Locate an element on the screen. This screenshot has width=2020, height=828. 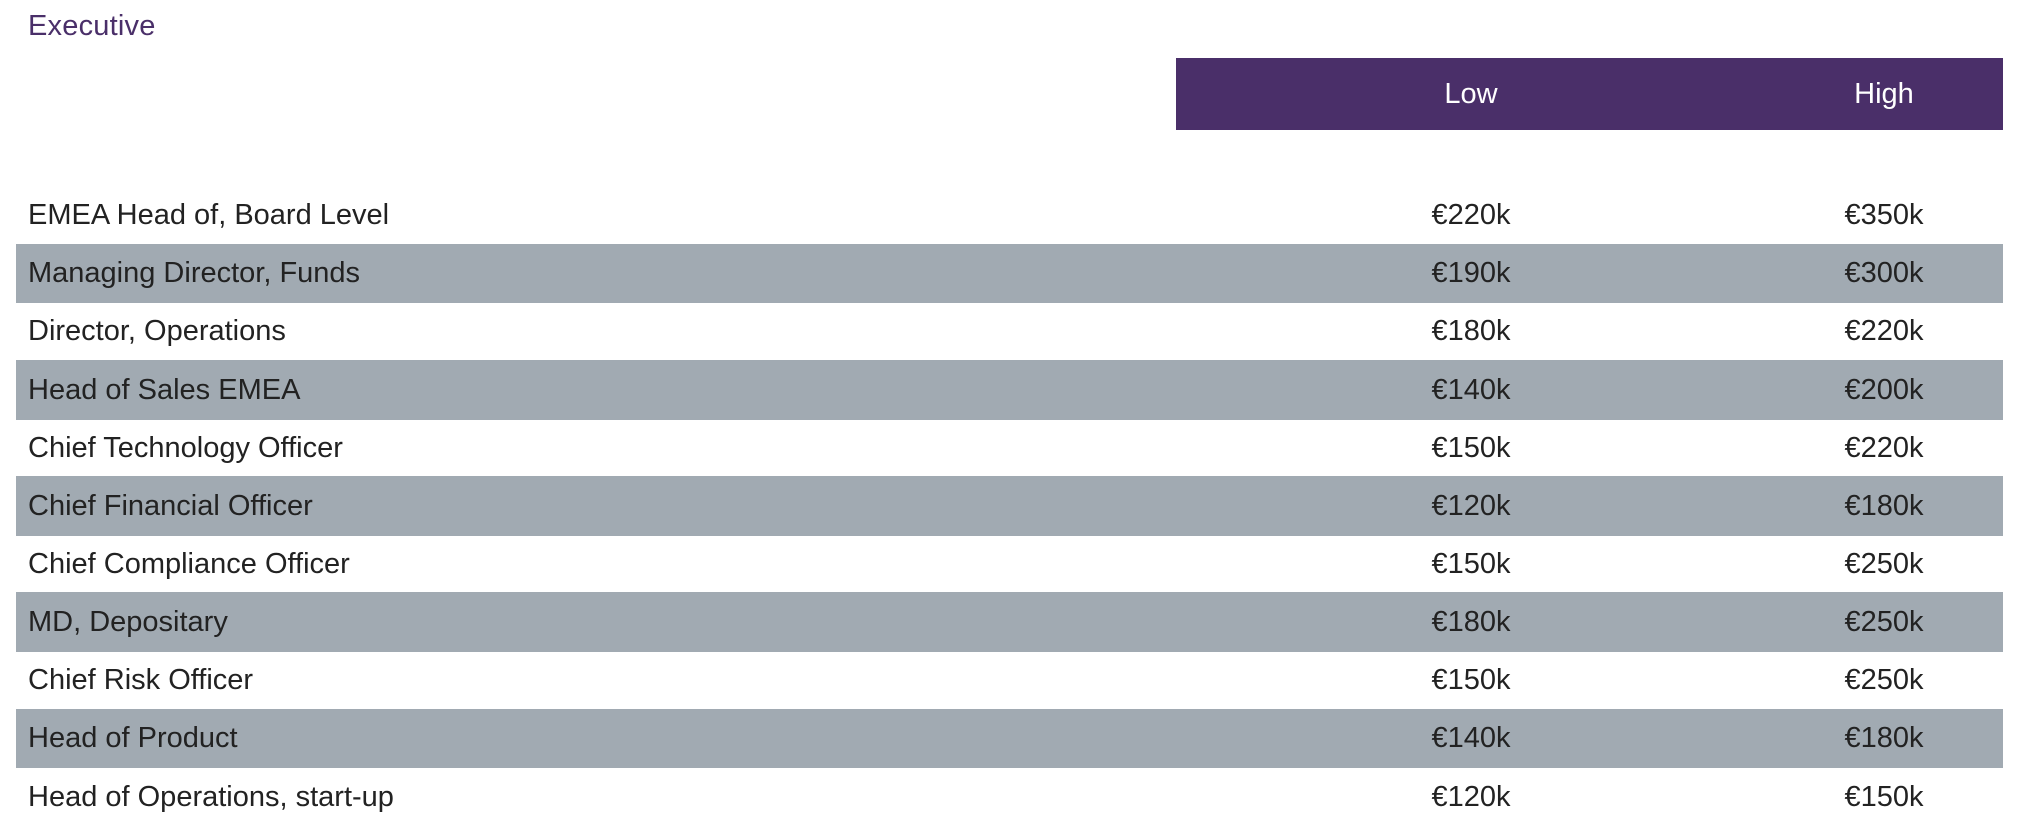
high-cell: €150k is located at coordinates (1884, 796).